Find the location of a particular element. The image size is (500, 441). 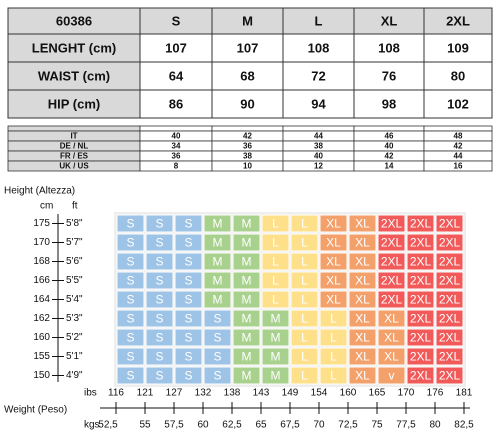

table-text: 107 is located at coordinates (176, 47).